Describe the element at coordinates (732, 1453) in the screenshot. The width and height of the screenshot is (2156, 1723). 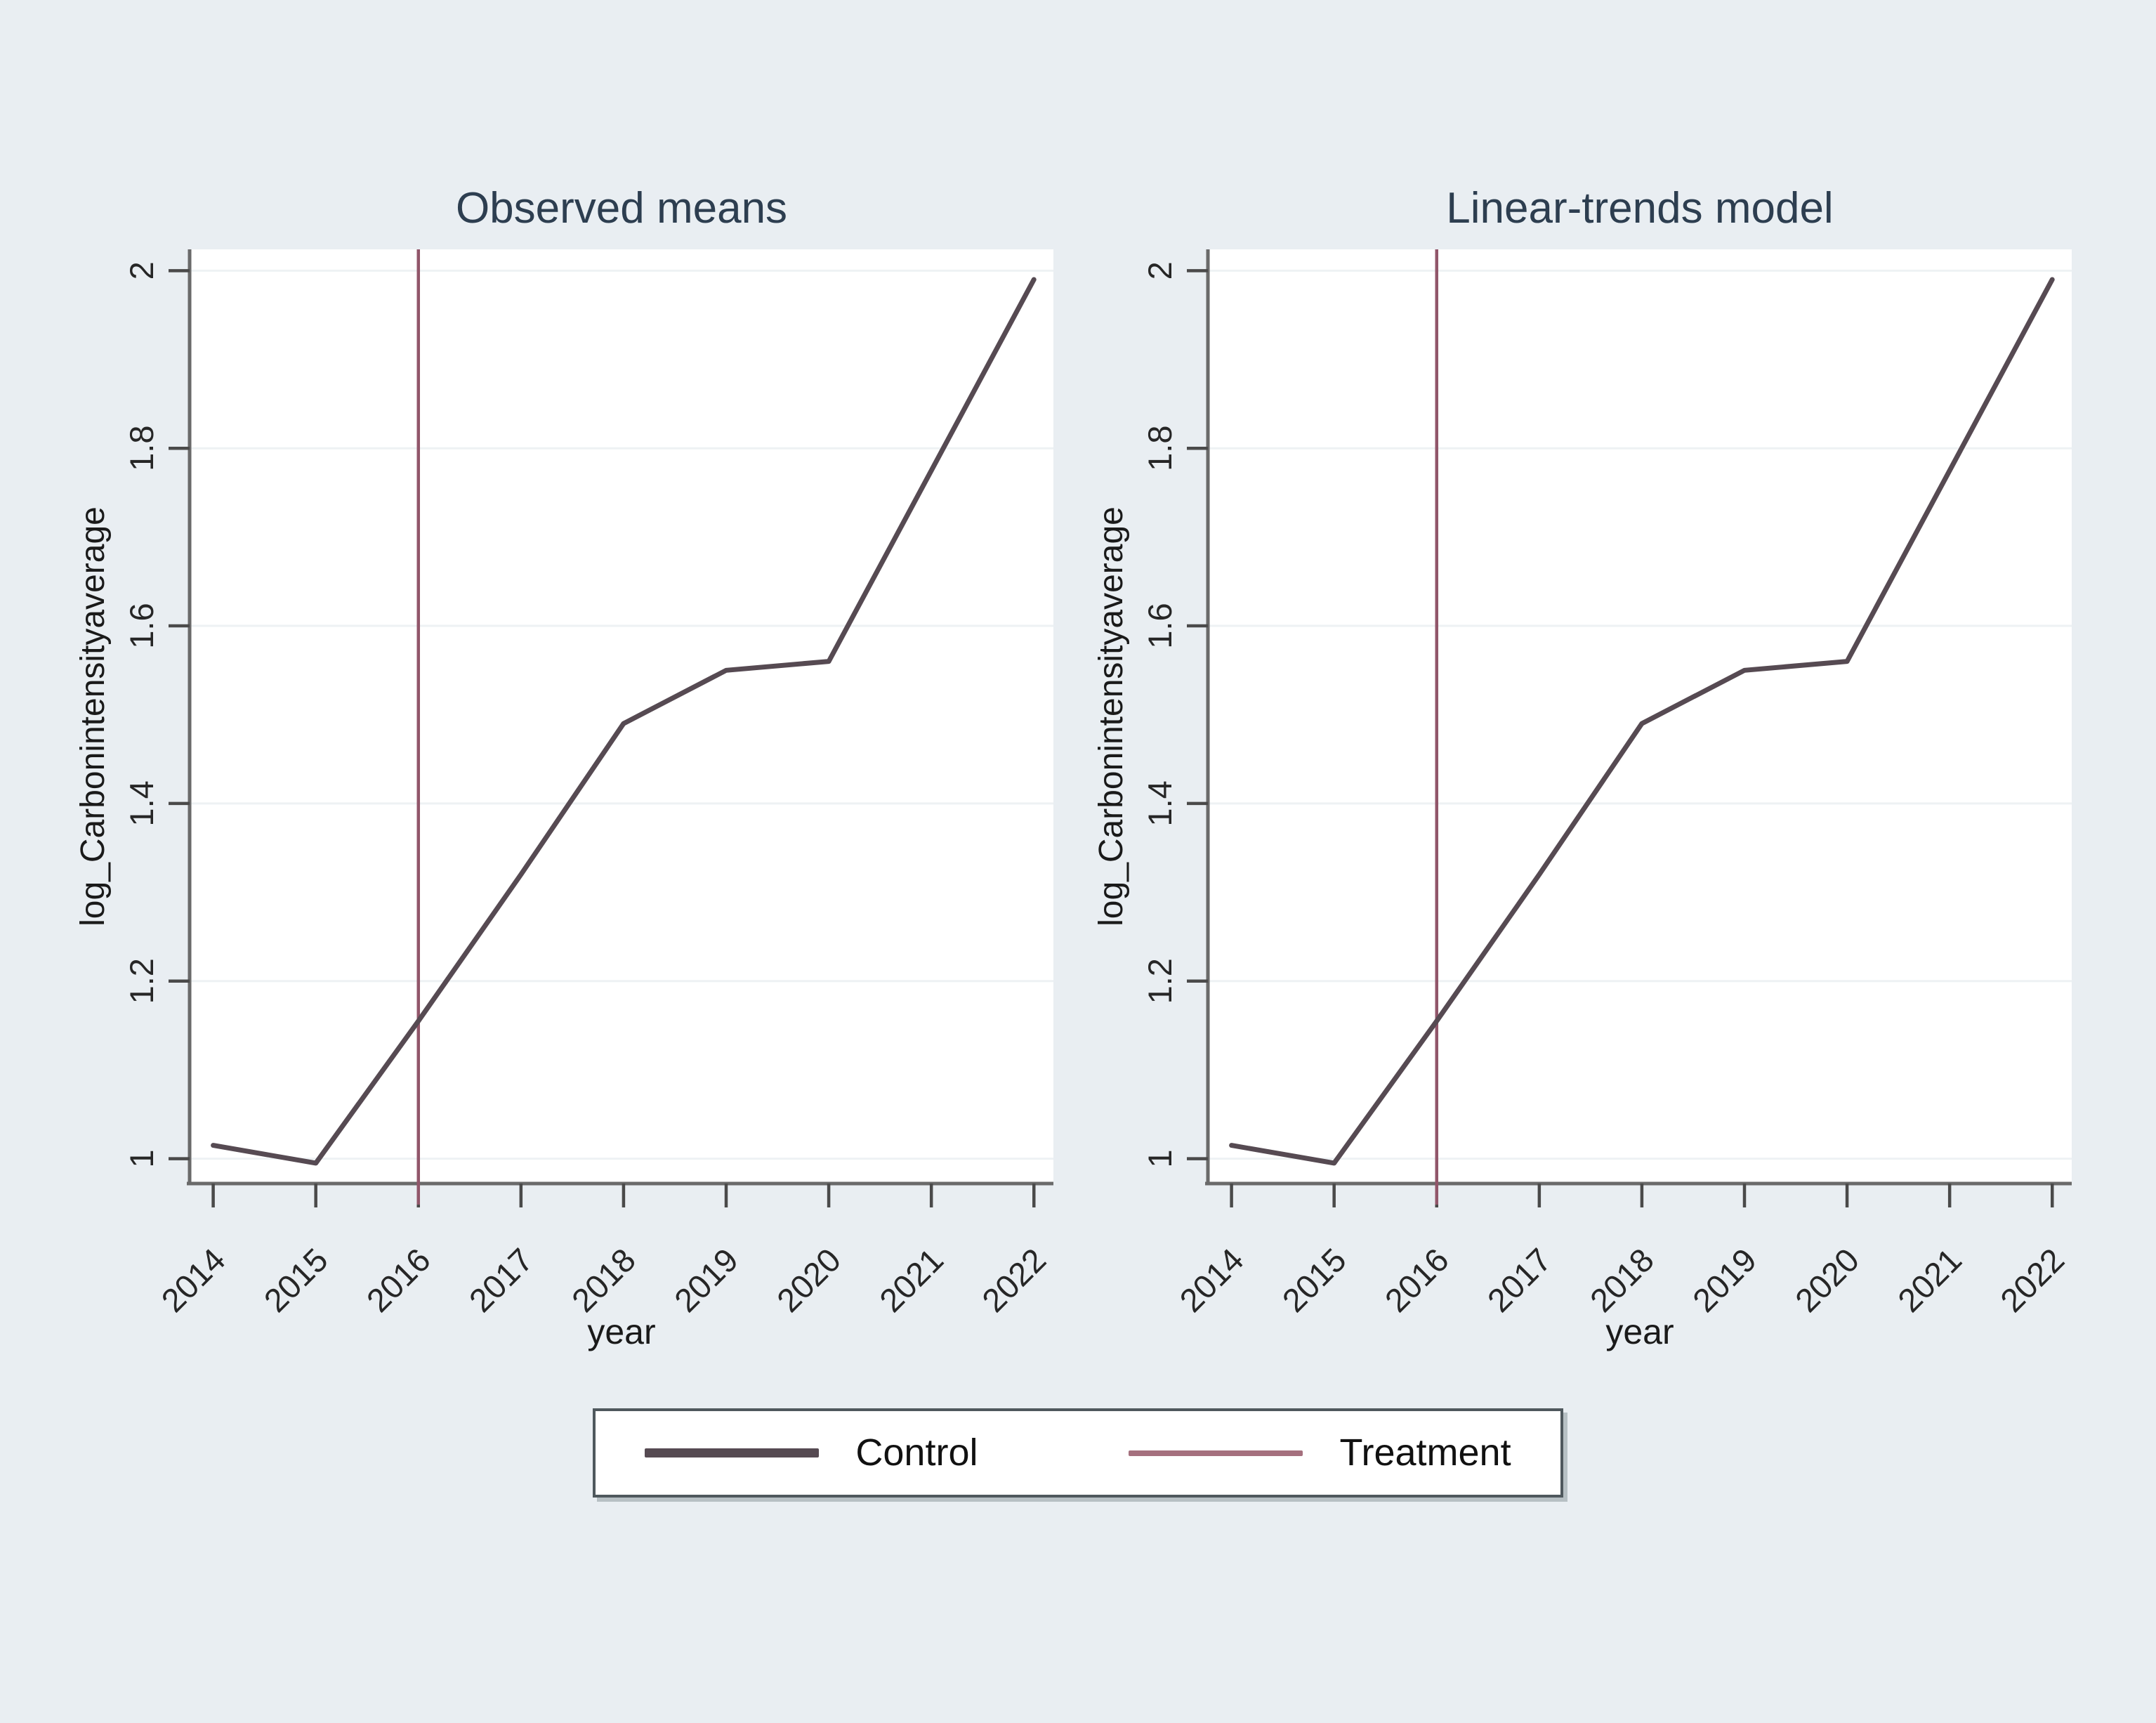
I see `control-line-sample` at that location.